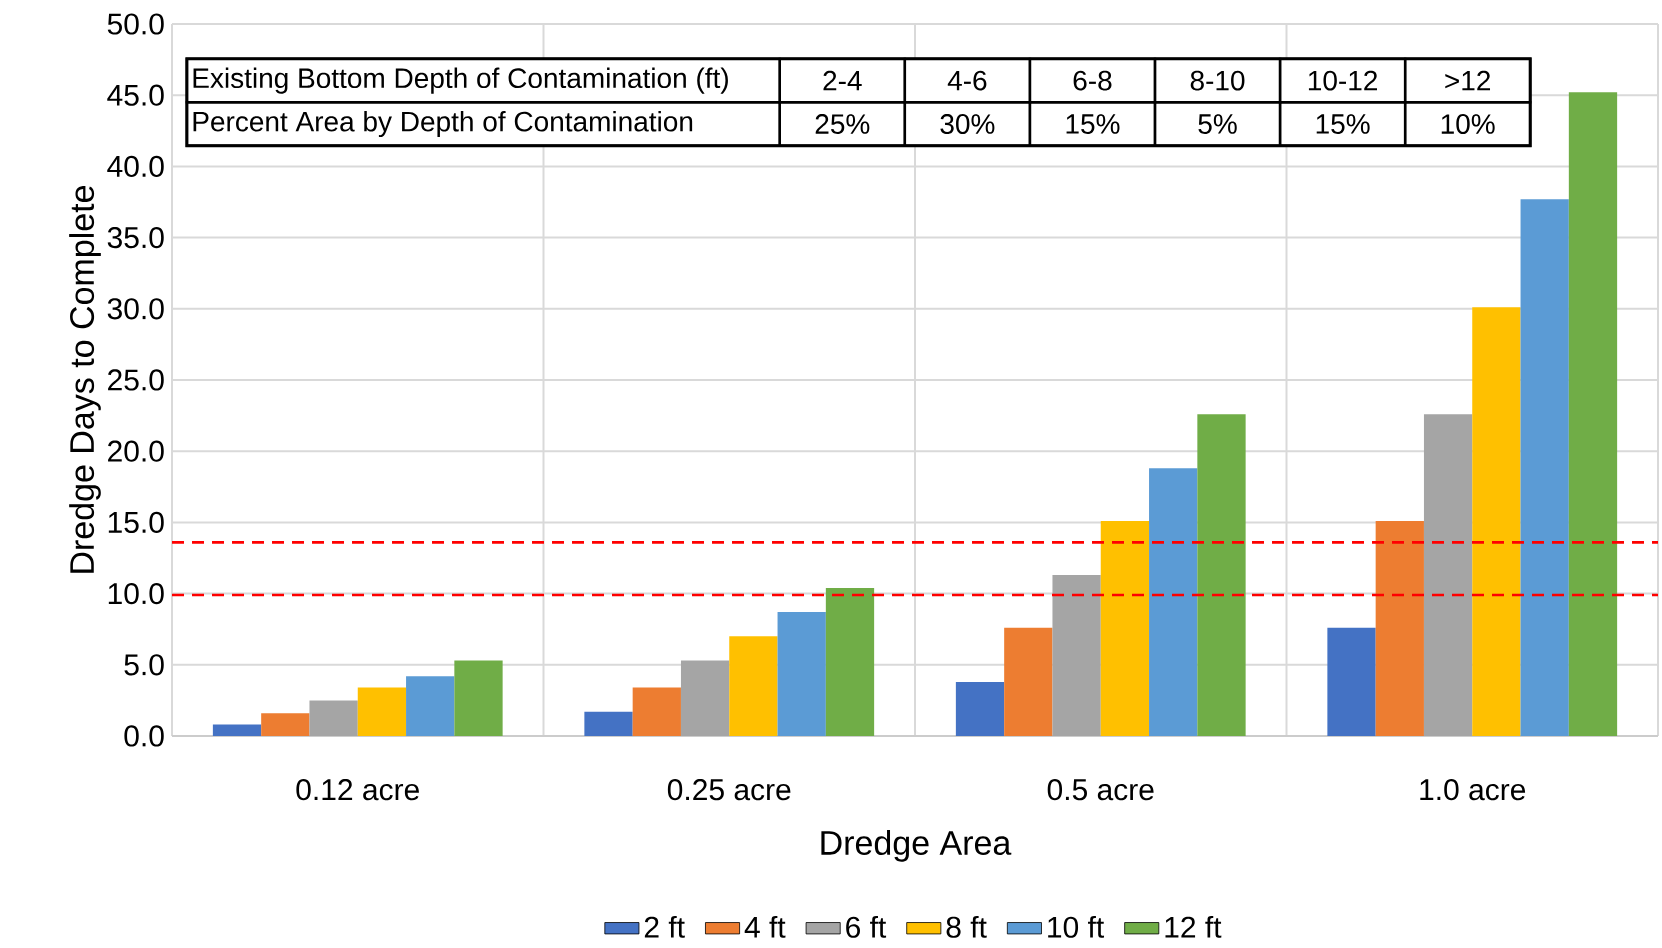 This screenshot has width=1662, height=948. I want to click on y-tick-label: 45.0, so click(135, 95).